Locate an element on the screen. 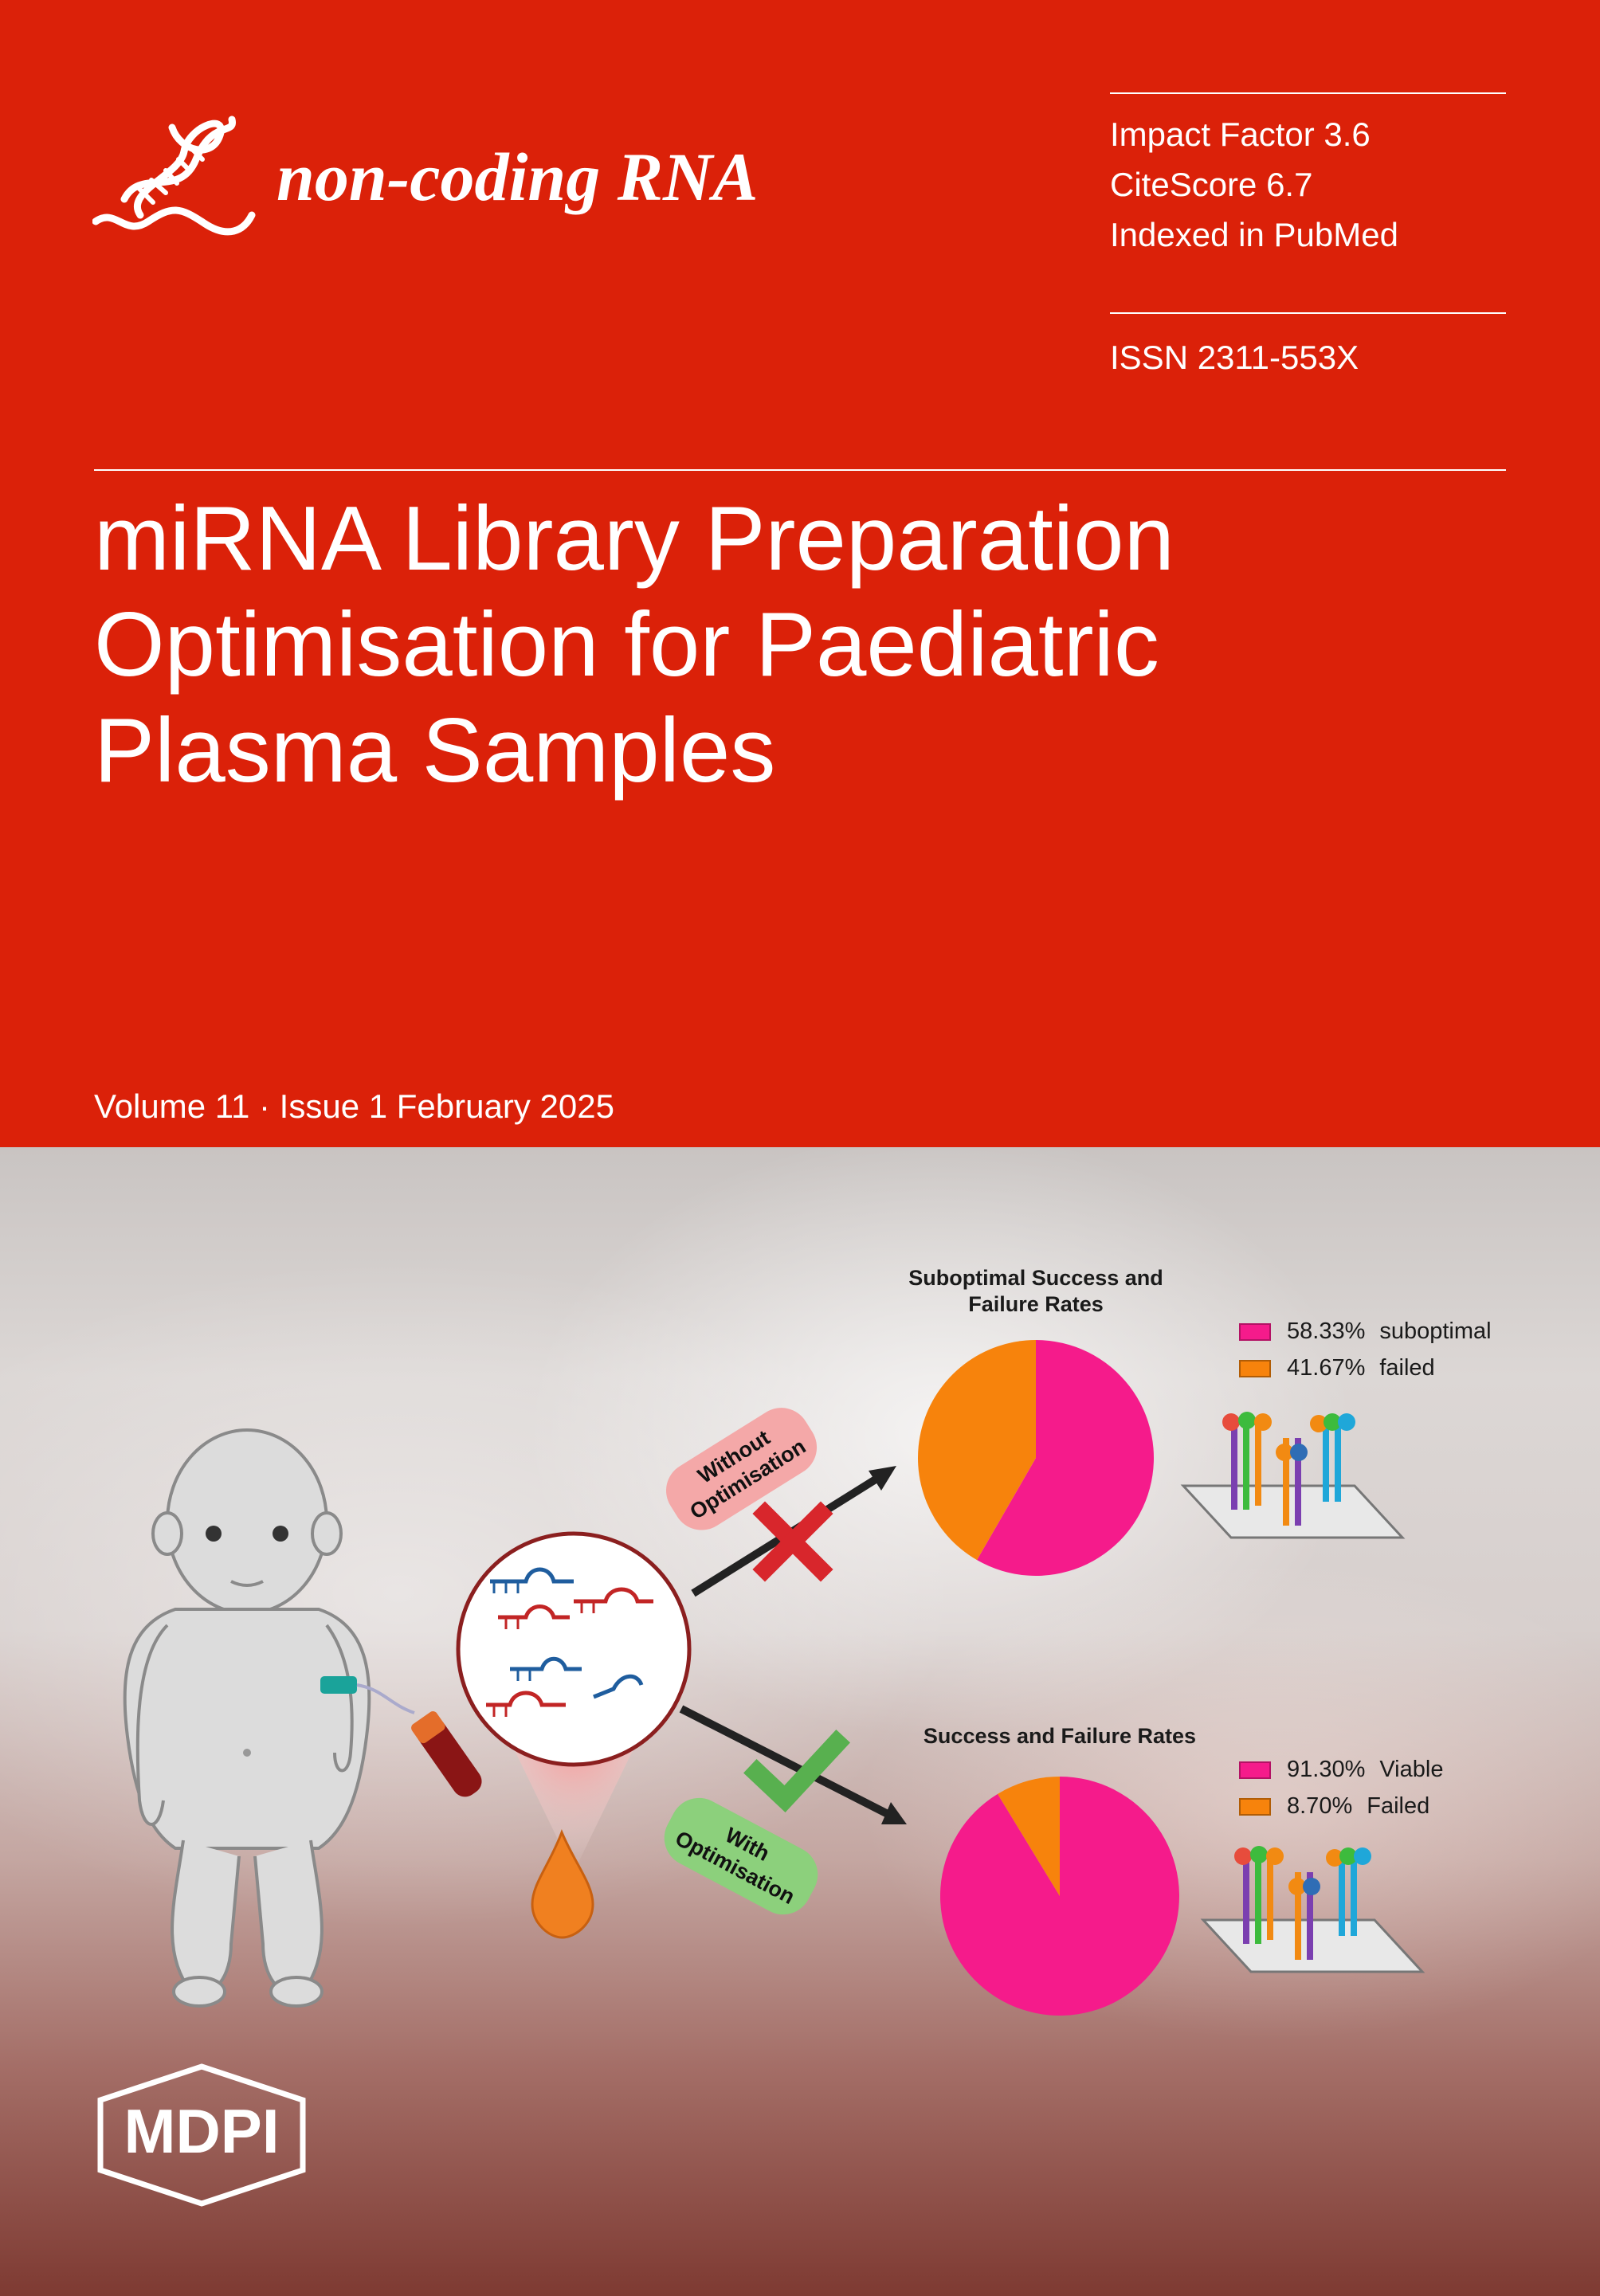 The height and width of the screenshot is (2296, 1600). pie-slice-suboptimal is located at coordinates (1065, 1458).